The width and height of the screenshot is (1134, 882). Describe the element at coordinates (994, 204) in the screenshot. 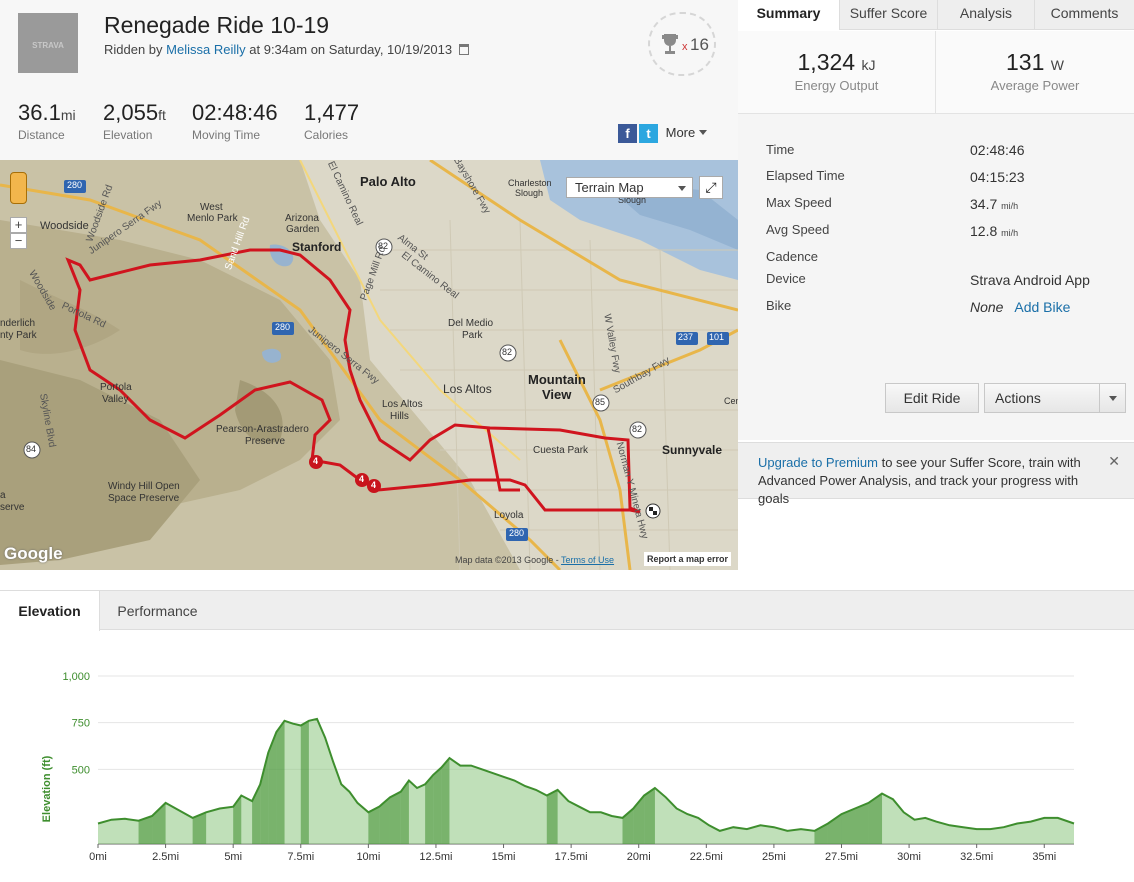

I see `detail-value-max-speed: 34.7 mi/h` at that location.